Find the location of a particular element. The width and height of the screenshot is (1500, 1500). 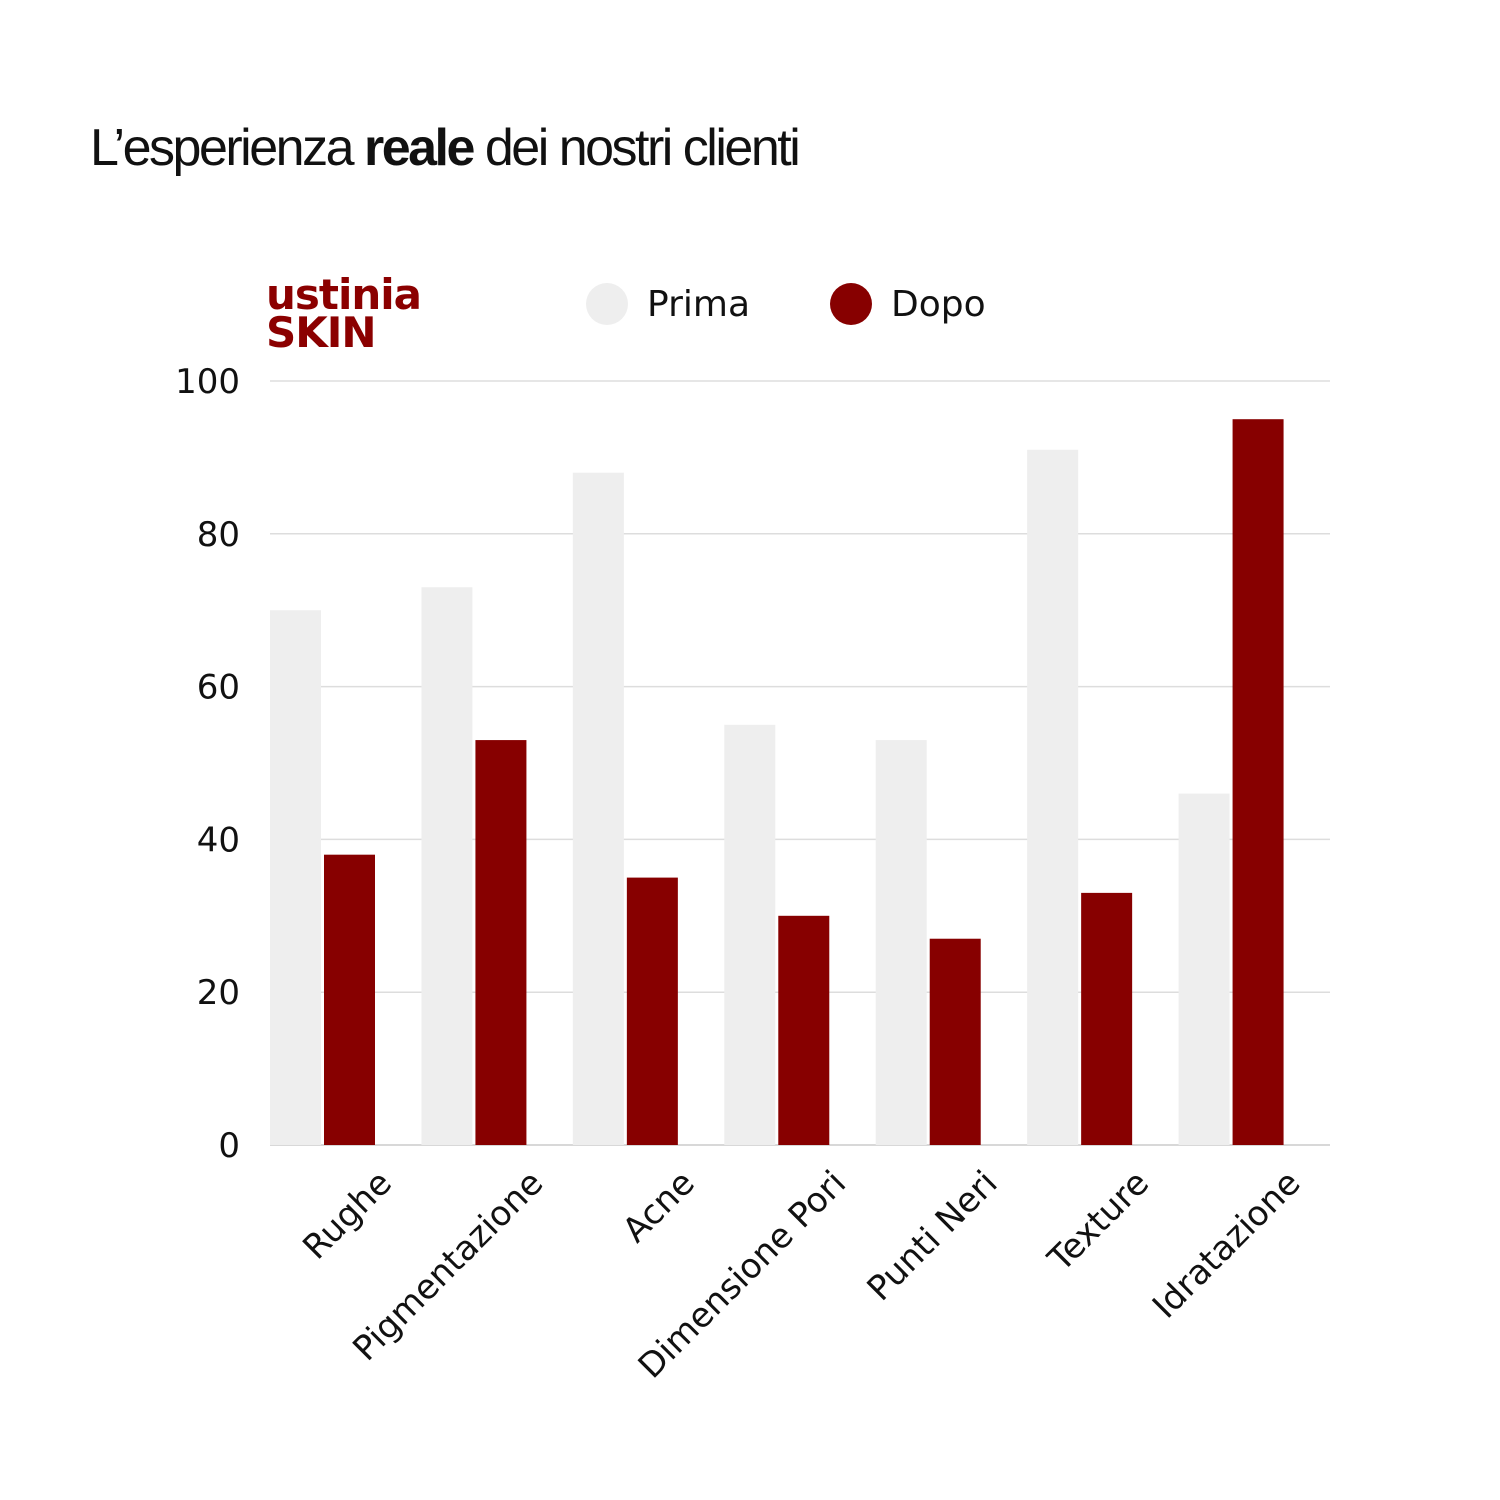

logo-line-1: ustinia is located at coordinates (344, 294).